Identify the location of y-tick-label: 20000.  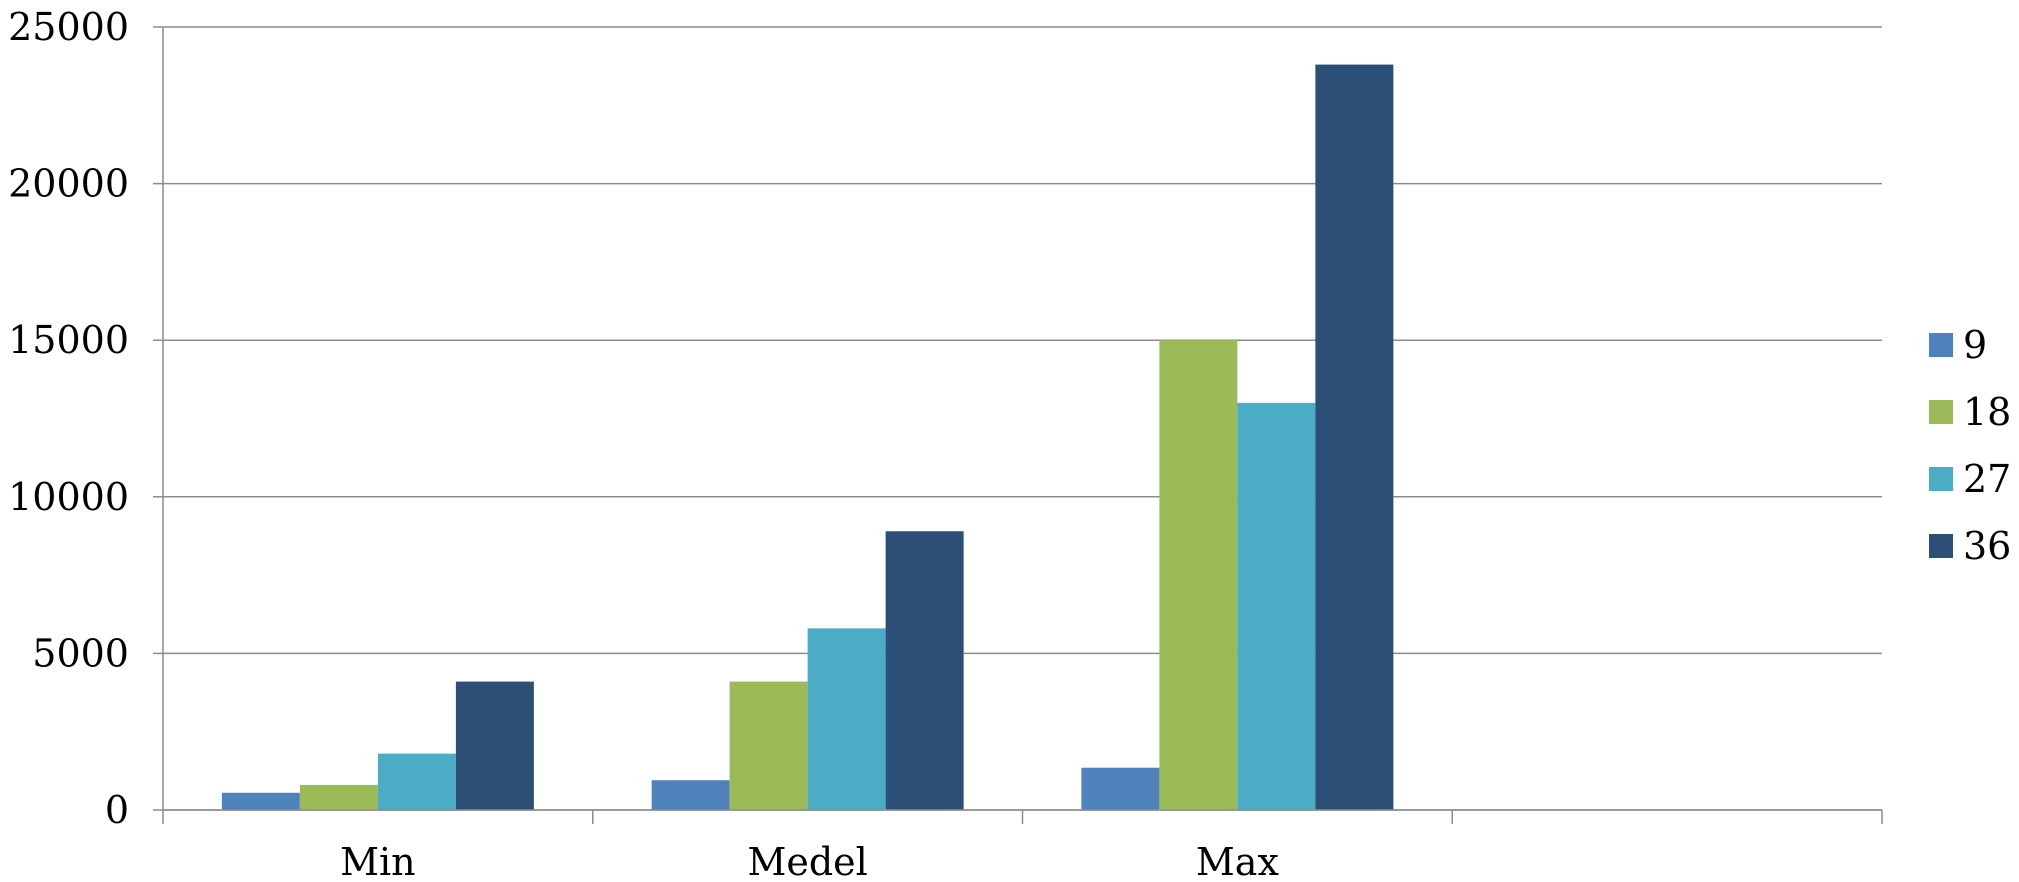
(68, 184).